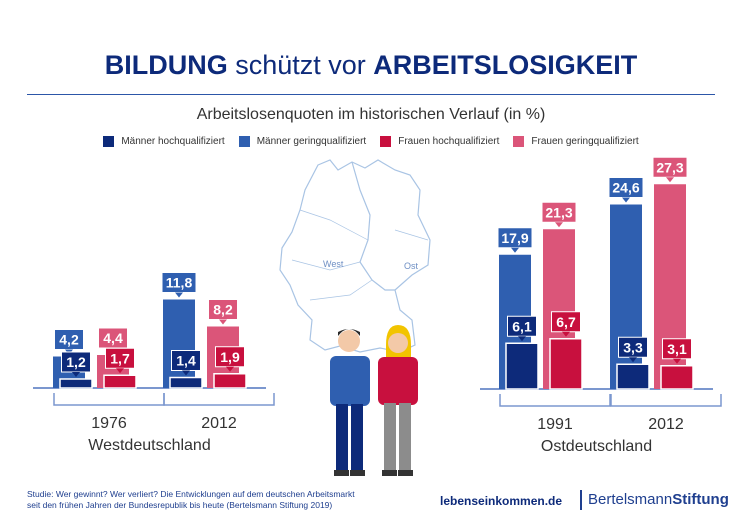 This screenshot has height=529, width=742. I want to click on germany-map, so click(355, 256).